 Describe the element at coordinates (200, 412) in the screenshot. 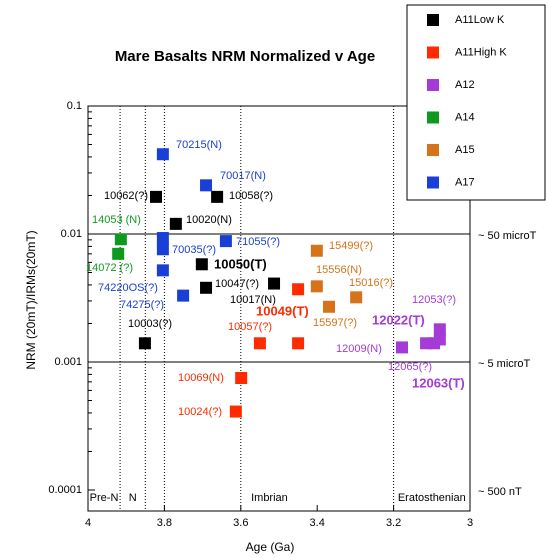

I see `point-label: 10024(?)` at that location.